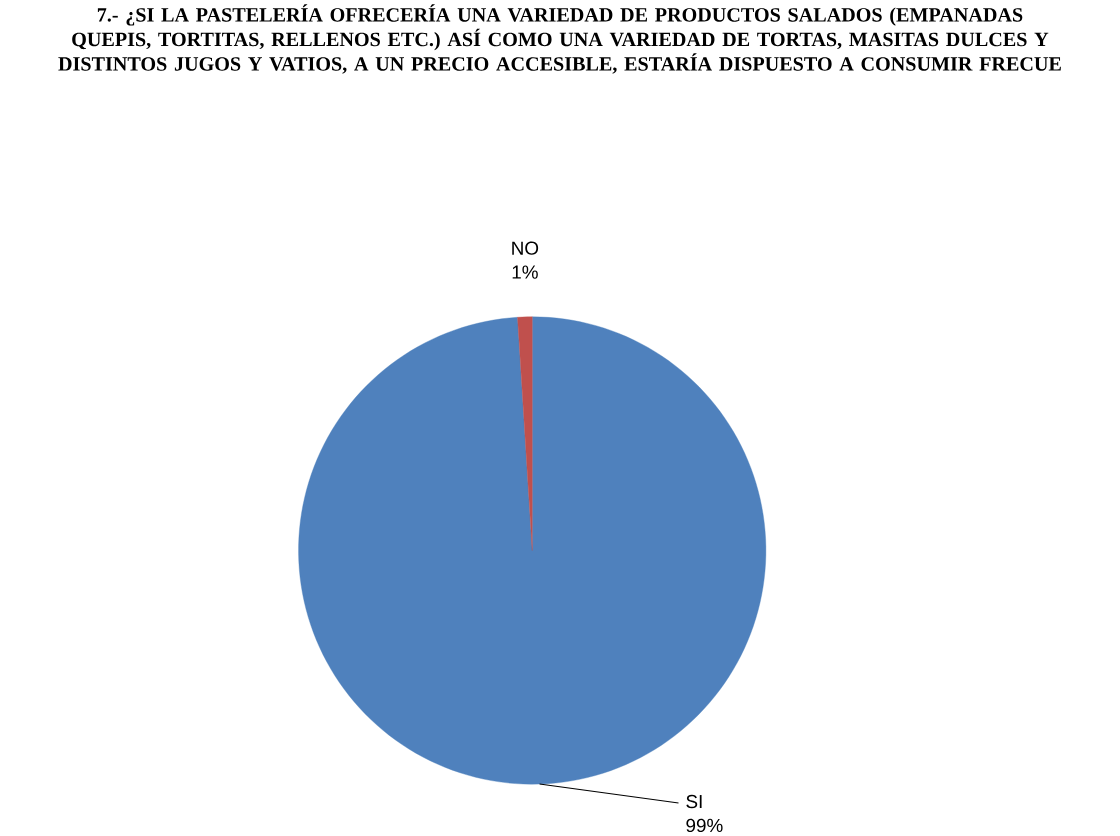  I want to click on slice-label: SI, so click(694, 801).